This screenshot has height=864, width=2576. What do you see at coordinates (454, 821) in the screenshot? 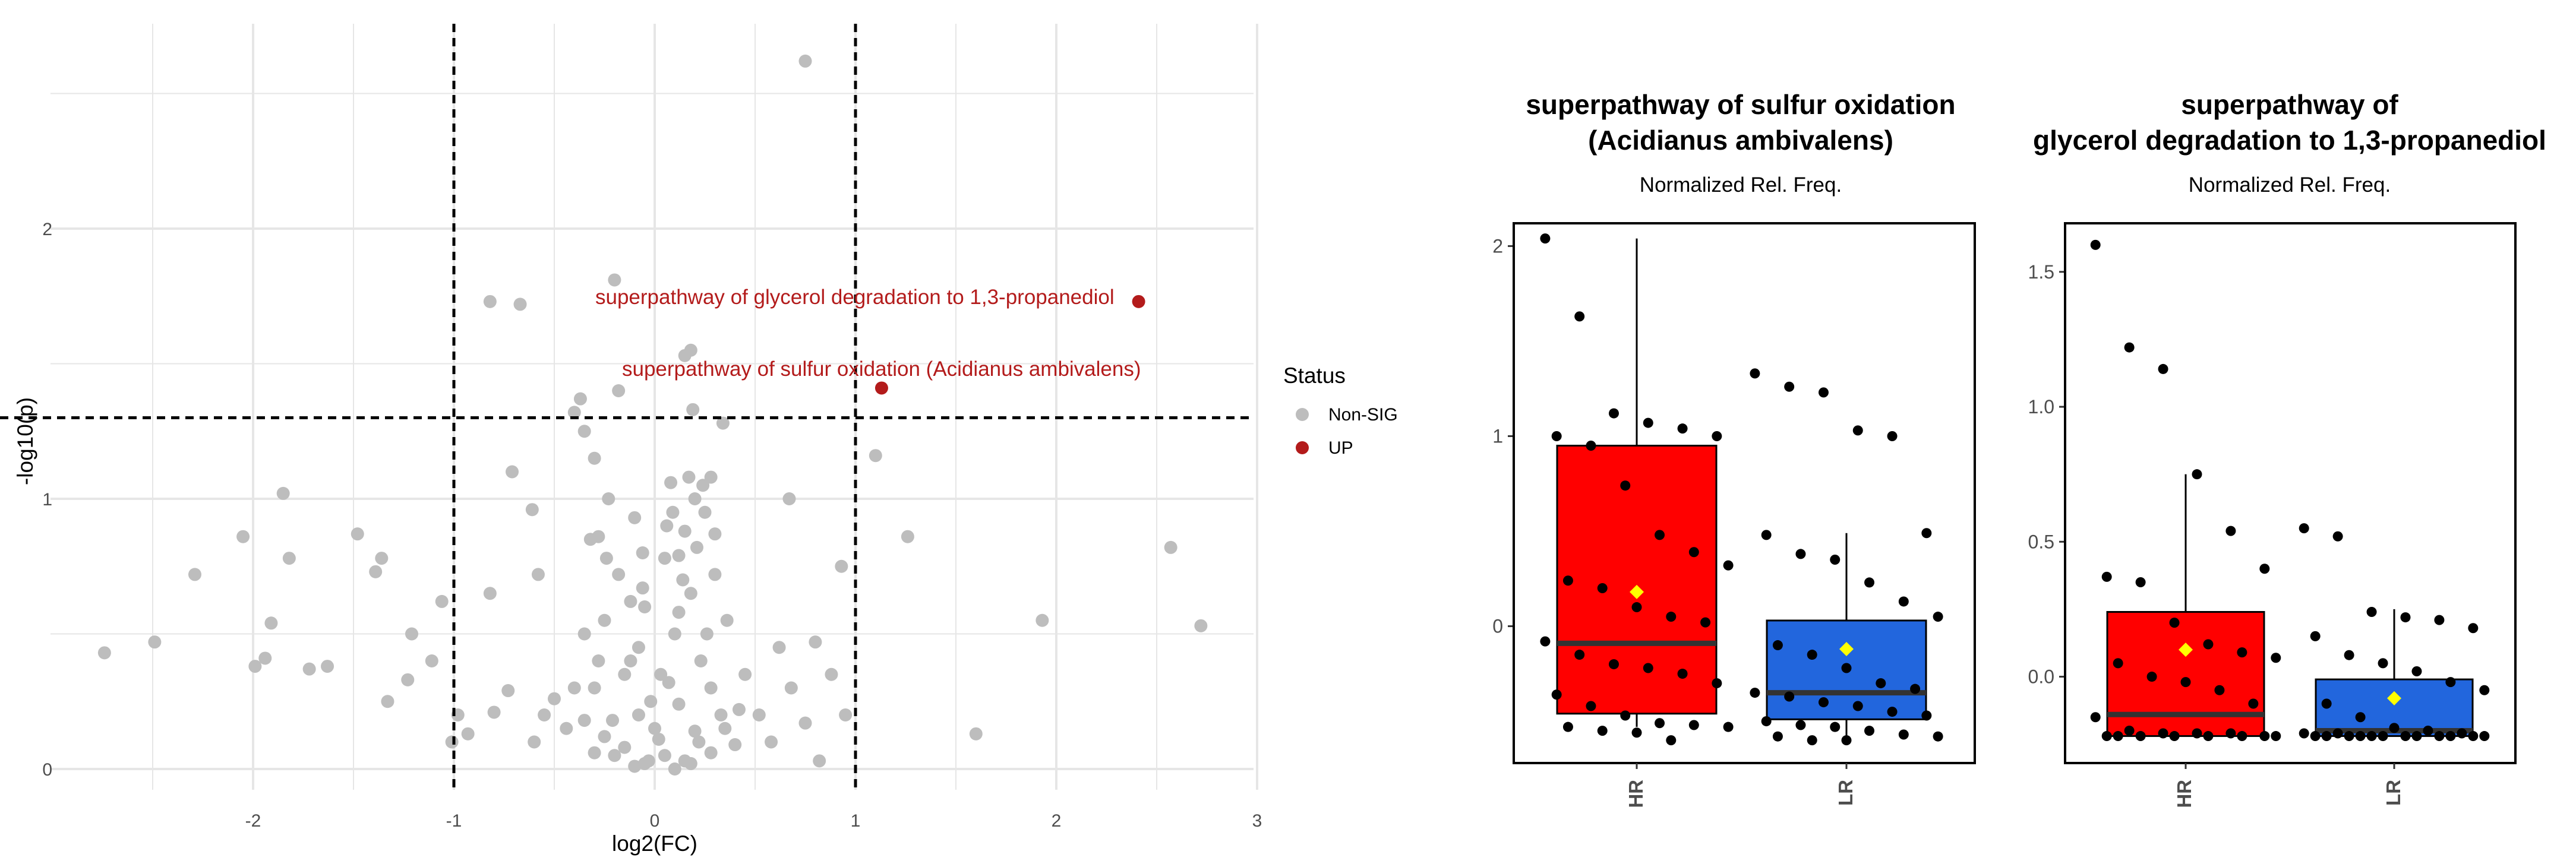
I see `volcano-xtick-label: -1` at bounding box center [454, 821].